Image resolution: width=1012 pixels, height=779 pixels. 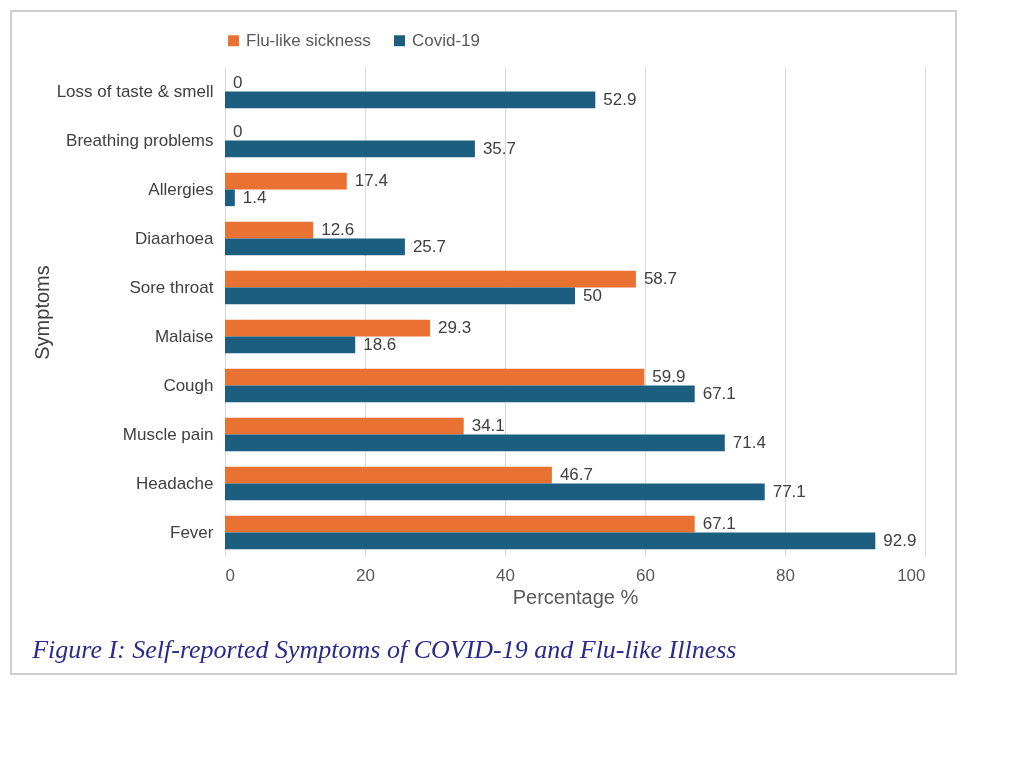 I want to click on y-tick-label: Allergies, so click(x=181, y=189).